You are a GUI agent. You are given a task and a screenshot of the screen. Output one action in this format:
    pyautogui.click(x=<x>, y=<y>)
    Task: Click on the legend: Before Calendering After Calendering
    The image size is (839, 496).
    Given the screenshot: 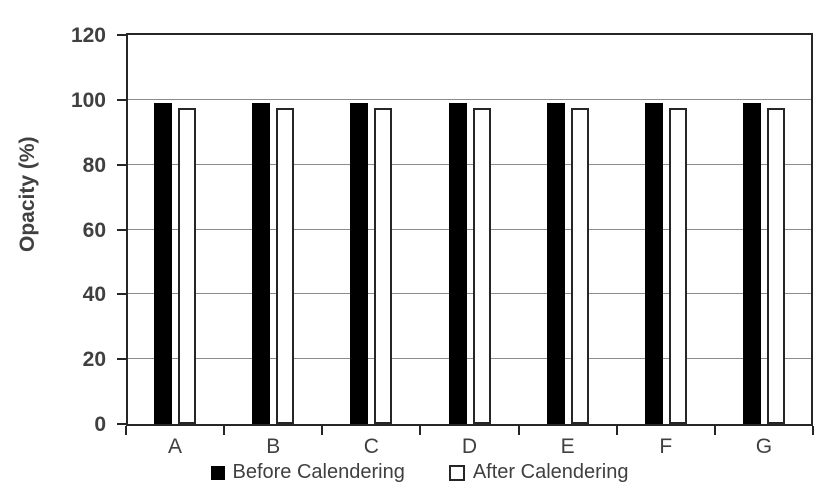 What is the action you would take?
    pyautogui.click(x=419, y=472)
    